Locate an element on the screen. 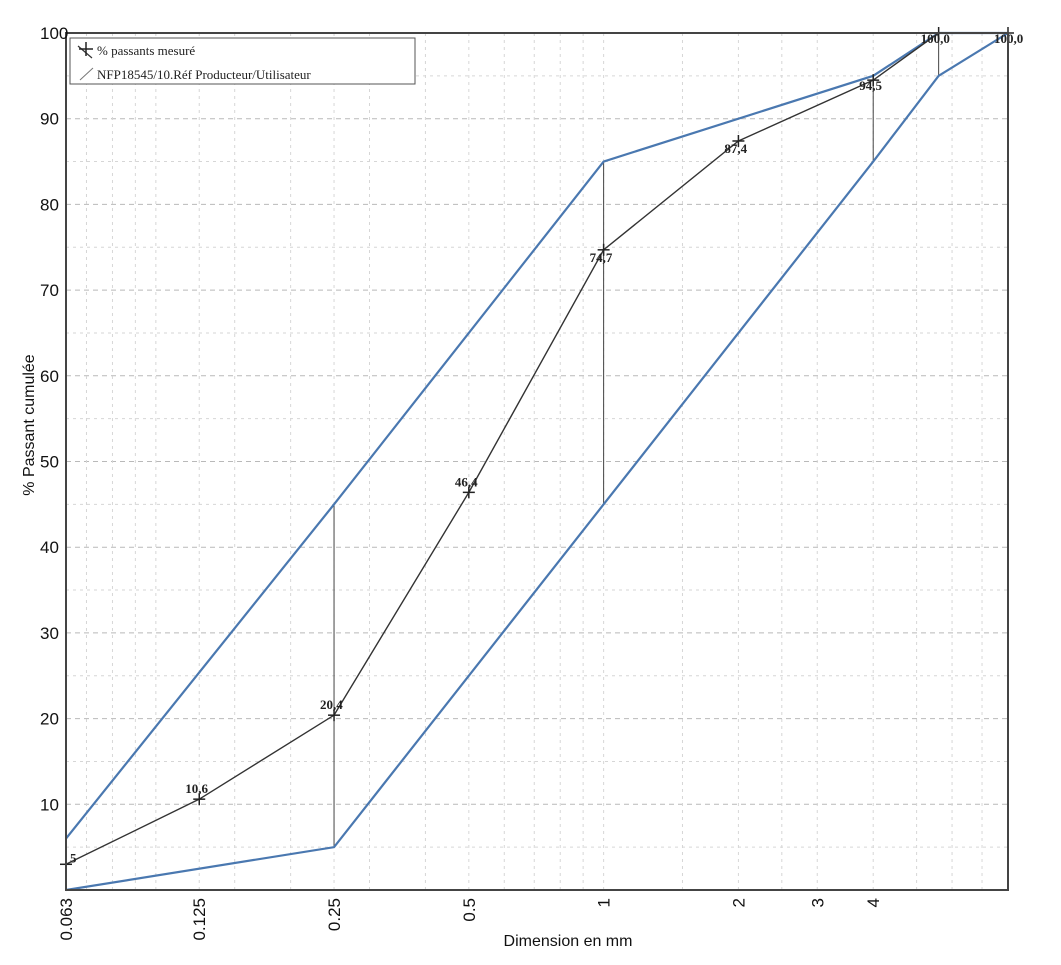 The image size is (1061, 965). y-tick-label: 80 is located at coordinates (49, 204).